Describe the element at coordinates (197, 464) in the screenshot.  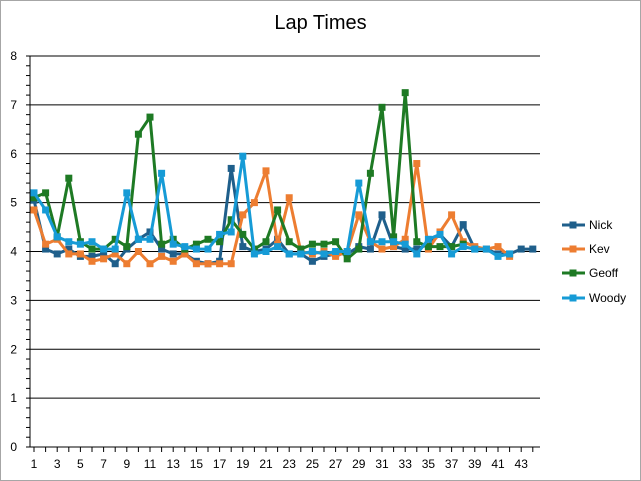
I see `x-tick-label: 15` at that location.